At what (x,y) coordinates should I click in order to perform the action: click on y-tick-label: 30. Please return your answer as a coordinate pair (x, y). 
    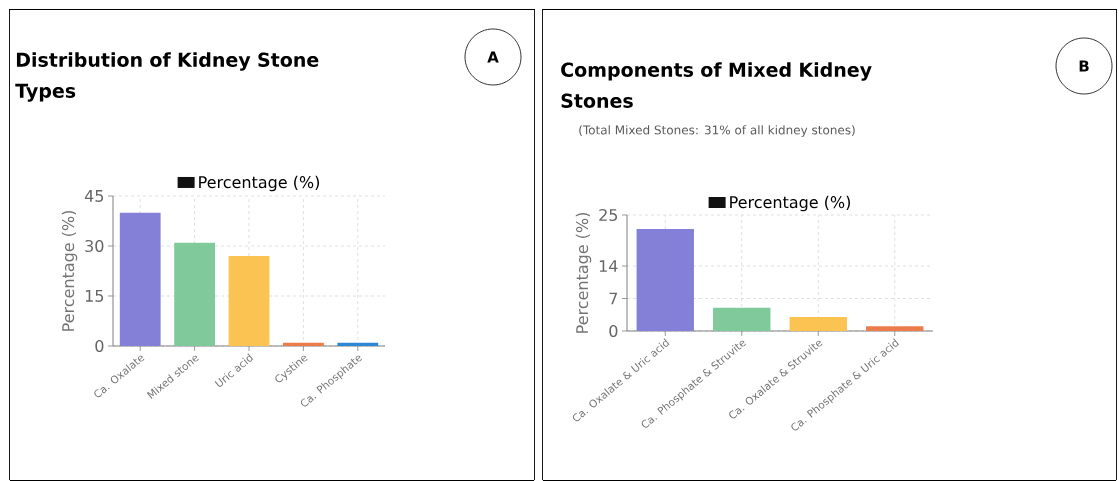
    Looking at the image, I should click on (94, 246).